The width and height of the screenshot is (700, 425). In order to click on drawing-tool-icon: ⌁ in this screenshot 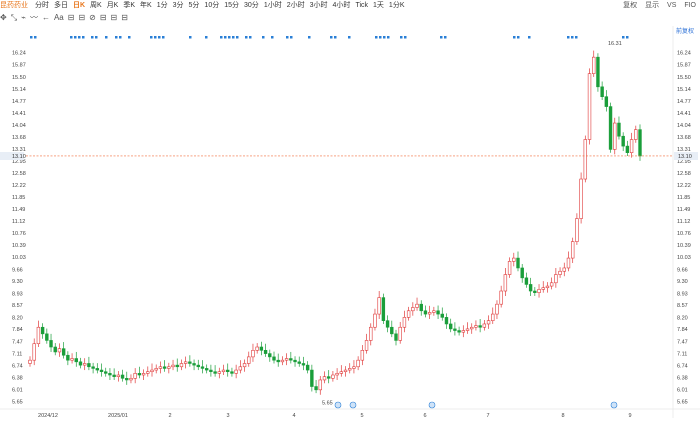, I will do `click(23, 17)`.